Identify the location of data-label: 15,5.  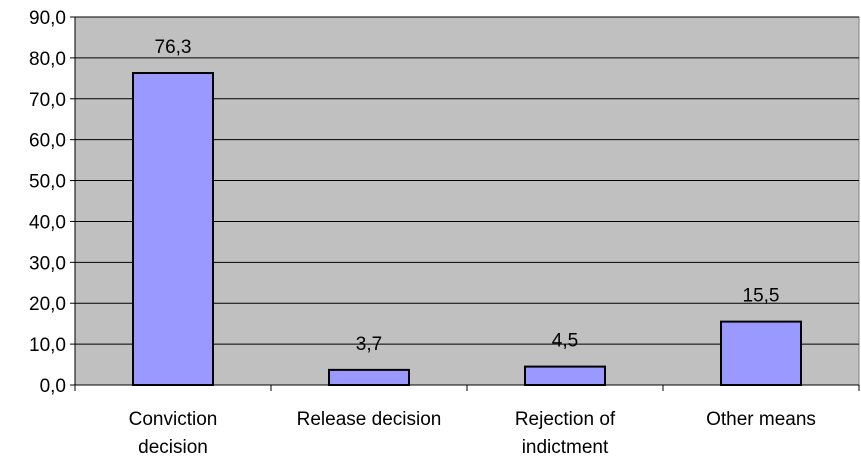
(761, 296).